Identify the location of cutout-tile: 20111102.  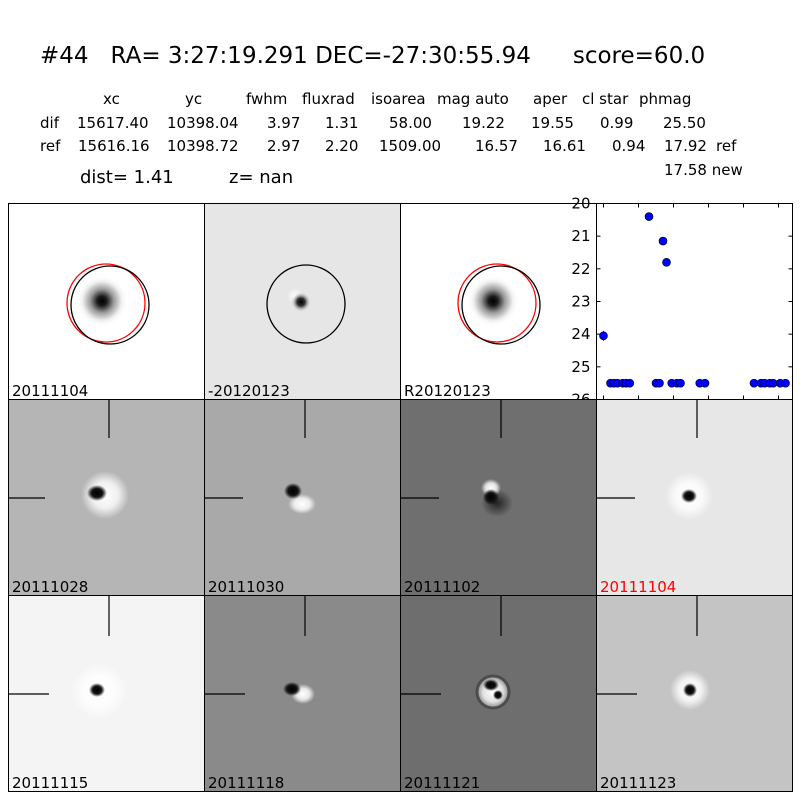
(498, 497).